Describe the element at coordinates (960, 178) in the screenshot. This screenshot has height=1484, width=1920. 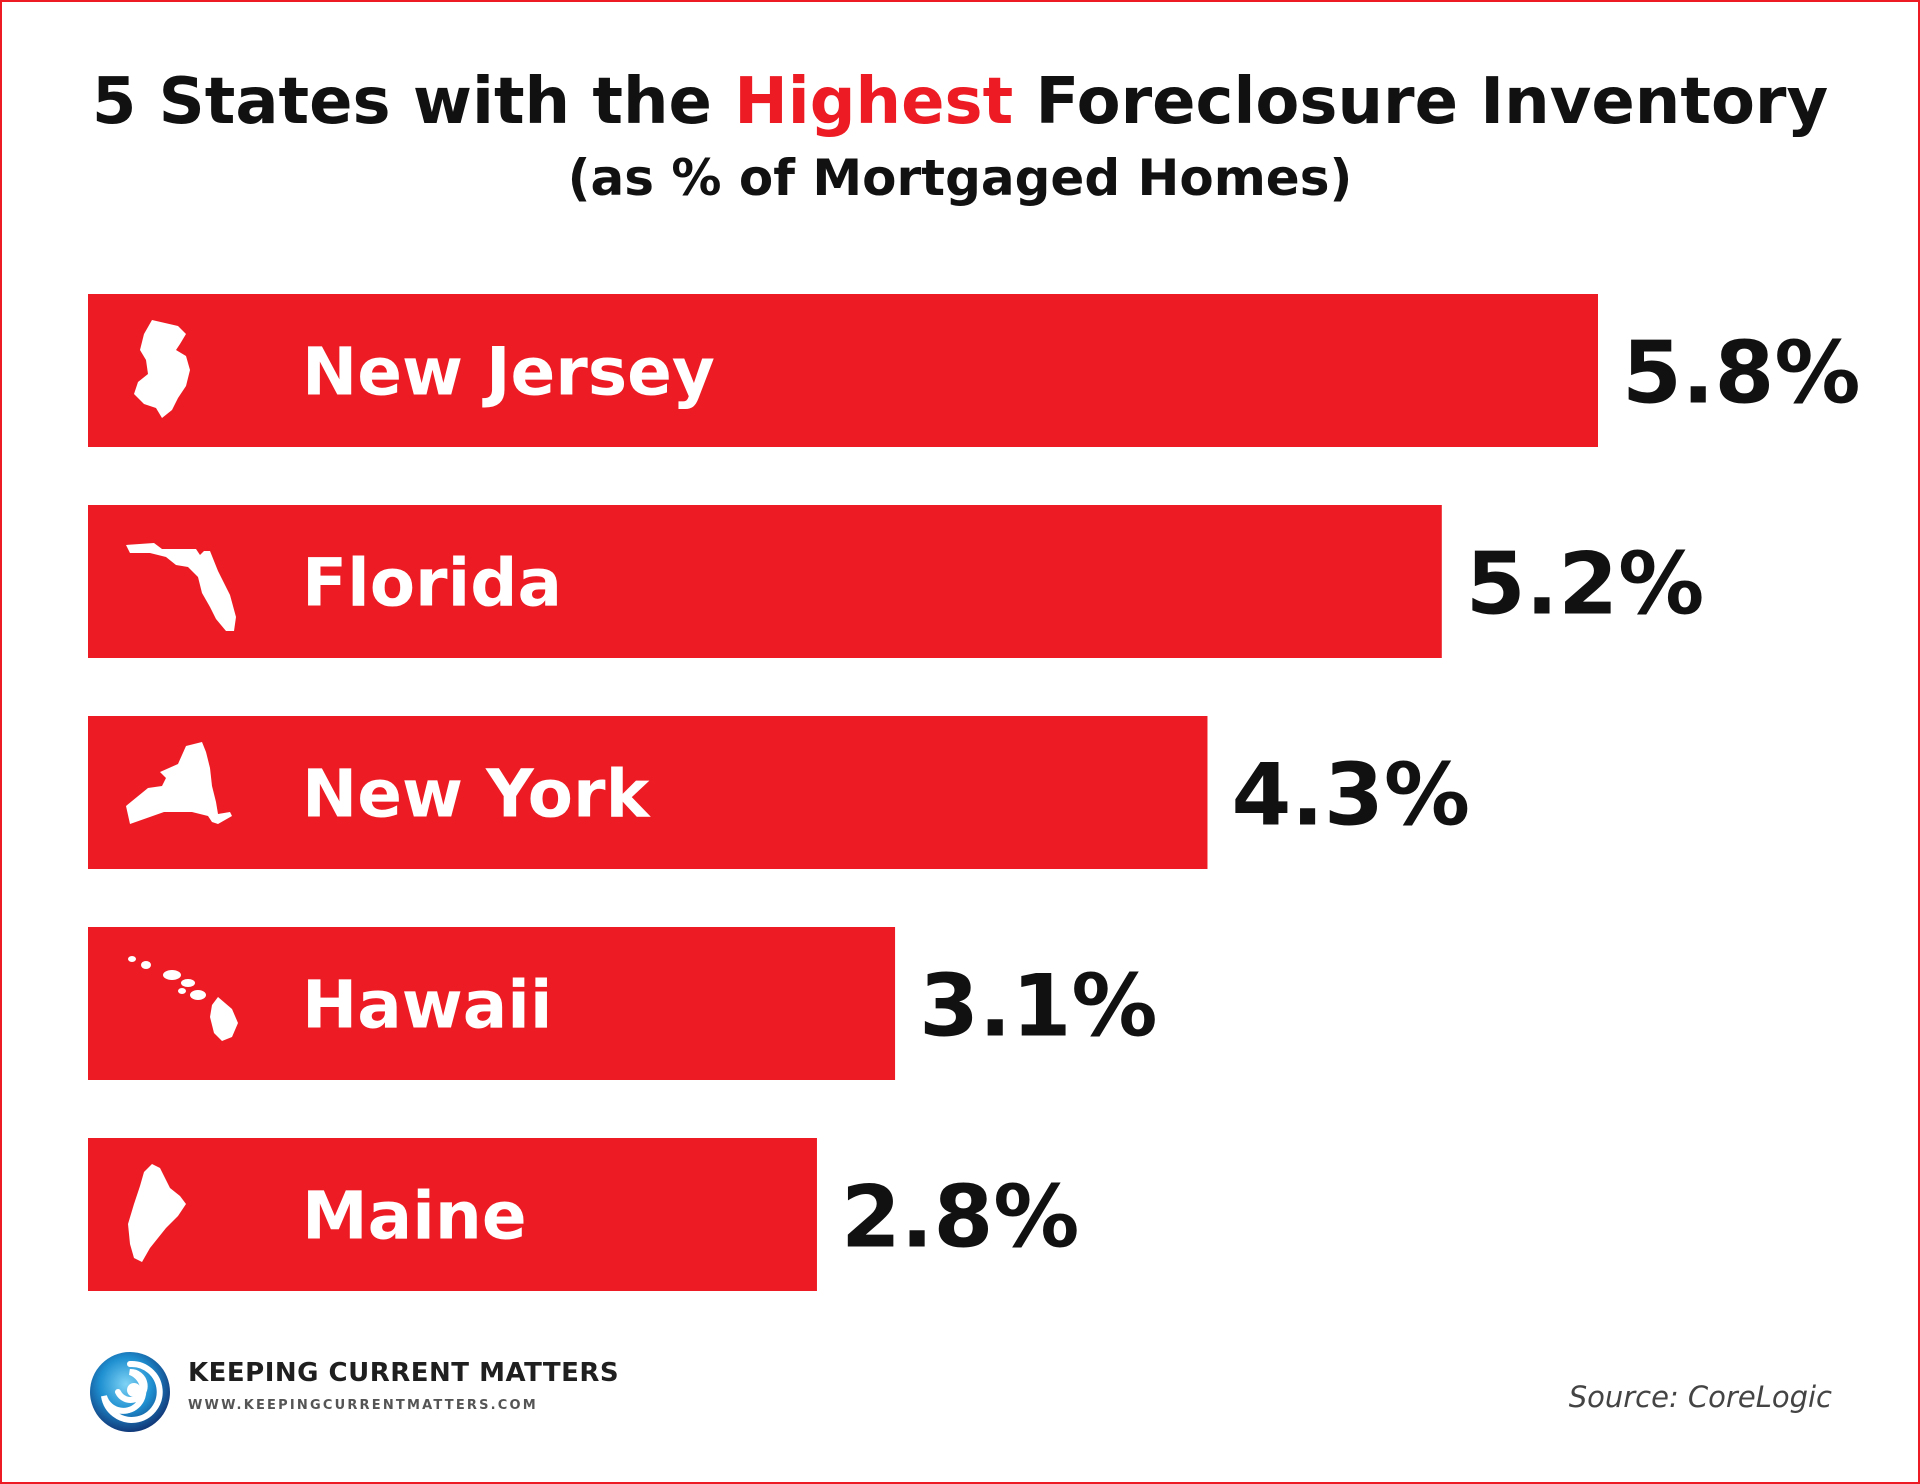
I see `chart-subtitle: (as % of Mortgaged Homes)` at that location.